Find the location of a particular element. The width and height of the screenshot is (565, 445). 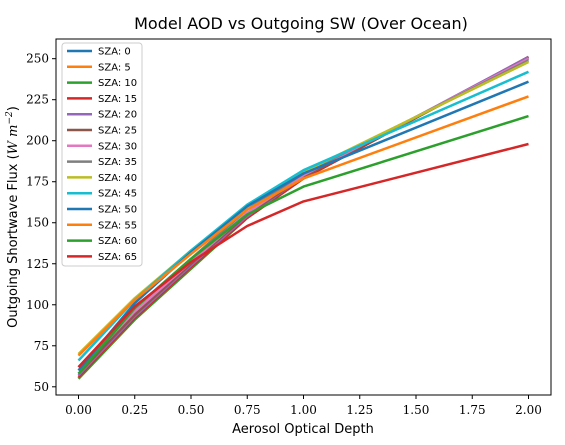

x-tick-label: 0.75 is located at coordinates (247, 410).